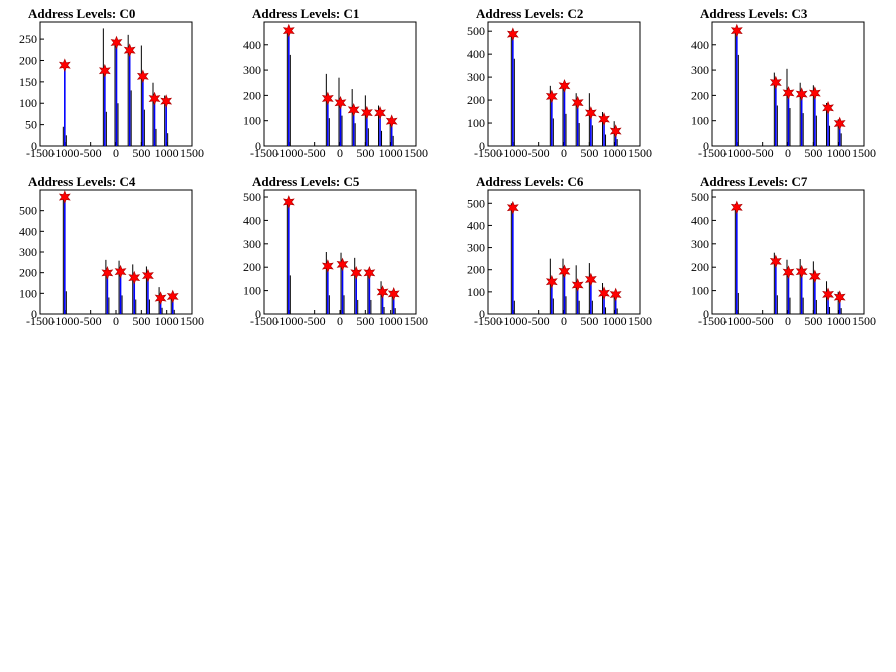 The width and height of the screenshot is (896, 672). What do you see at coordinates (81, 13) in the screenshot?
I see `chart-title: Address Levels: C0` at bounding box center [81, 13].